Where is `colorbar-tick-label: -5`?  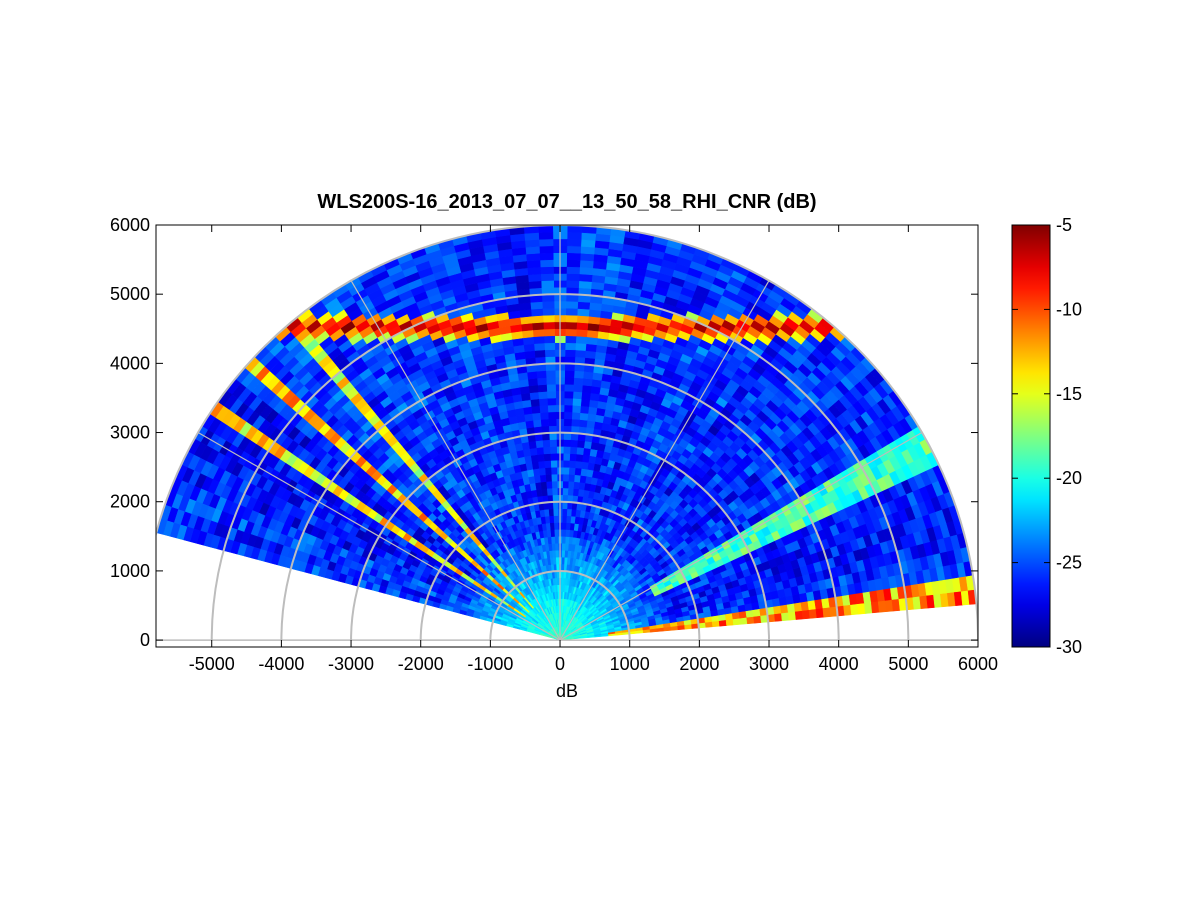
colorbar-tick-label: -5 is located at coordinates (1064, 225).